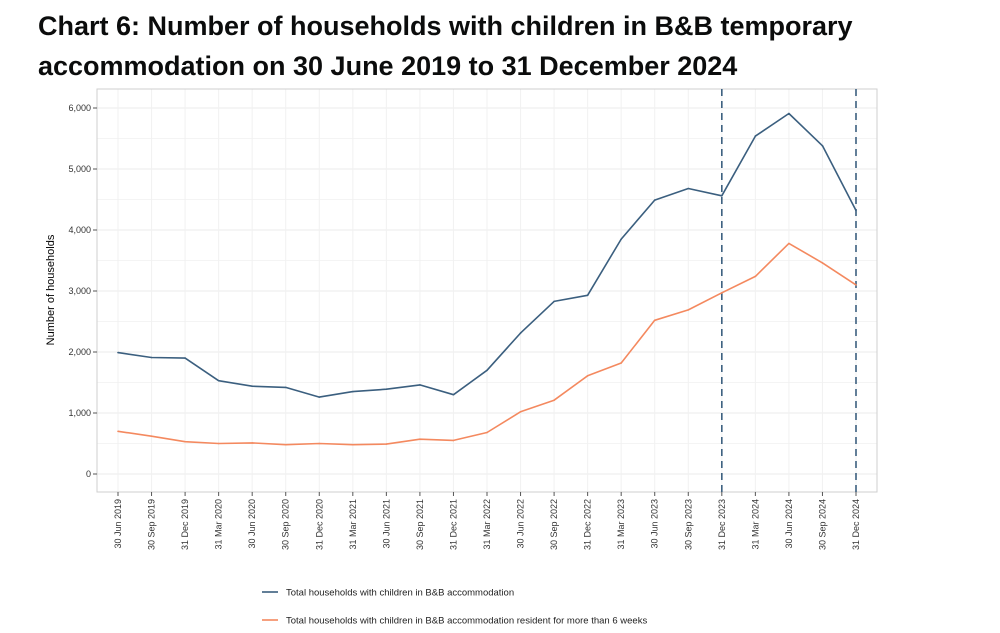 The height and width of the screenshot is (633, 1000). I want to click on x-tick-label: 30 Jun 2021, so click(386, 524).